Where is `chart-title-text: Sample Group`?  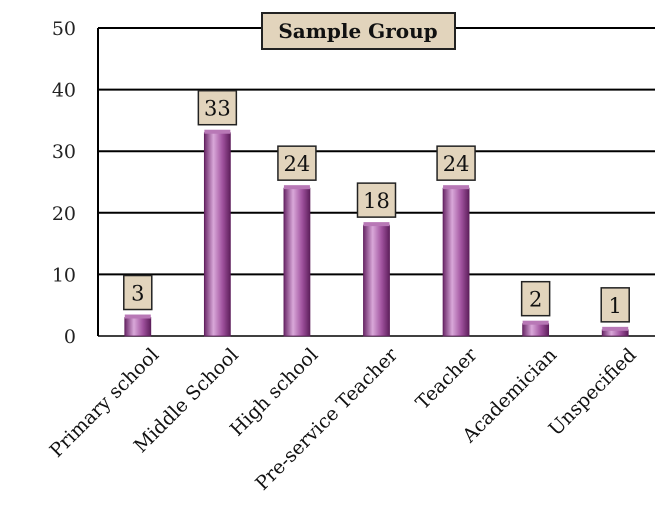
chart-title-text: Sample Group is located at coordinates (357, 31).